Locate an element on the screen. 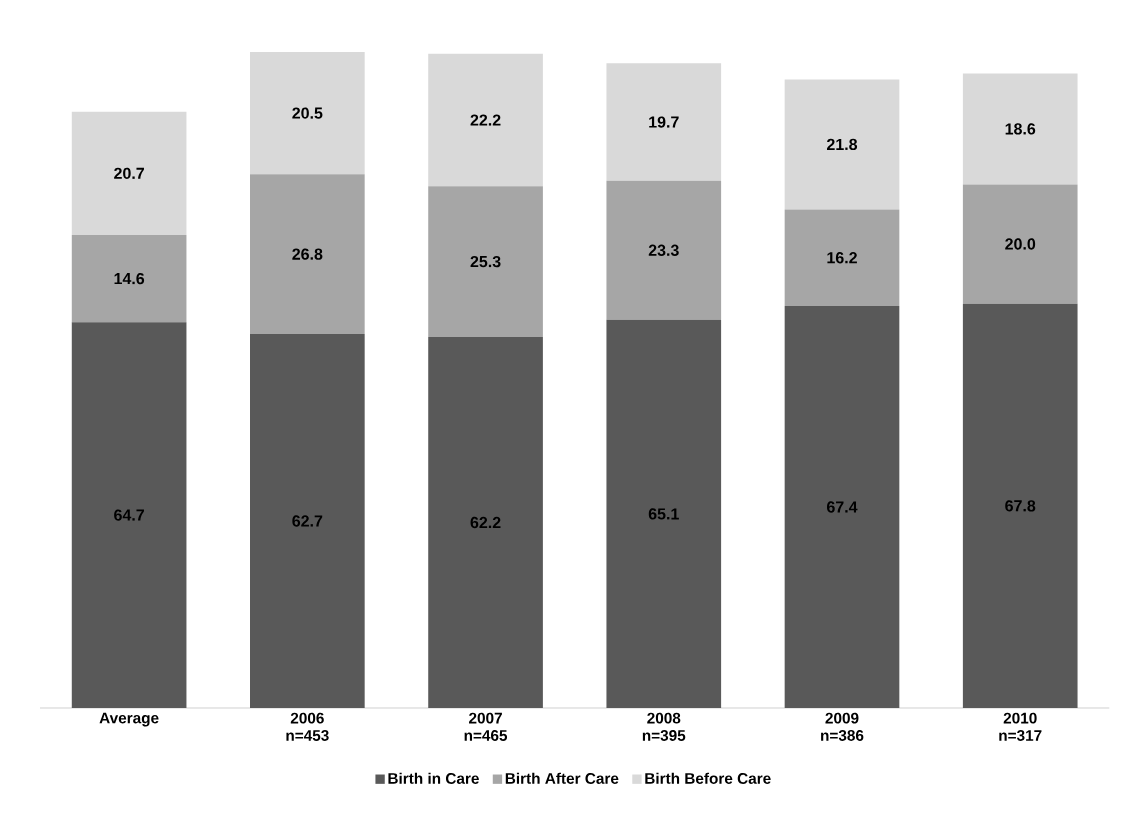 The image size is (1132, 824). x-tick-label: 2009 n=386 is located at coordinates (842, 726).